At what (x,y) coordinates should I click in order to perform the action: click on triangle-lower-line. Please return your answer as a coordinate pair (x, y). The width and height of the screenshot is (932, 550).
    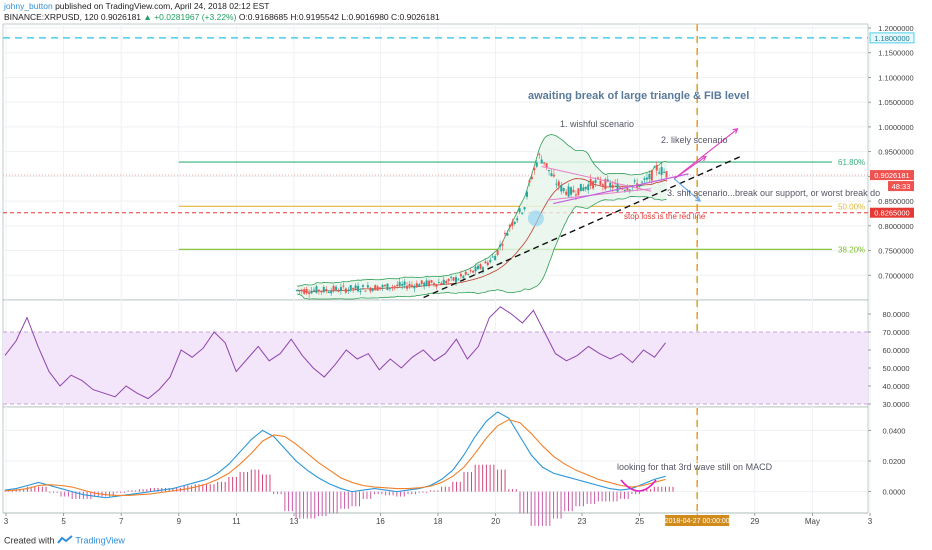
    Looking at the image, I should click on (599, 194).